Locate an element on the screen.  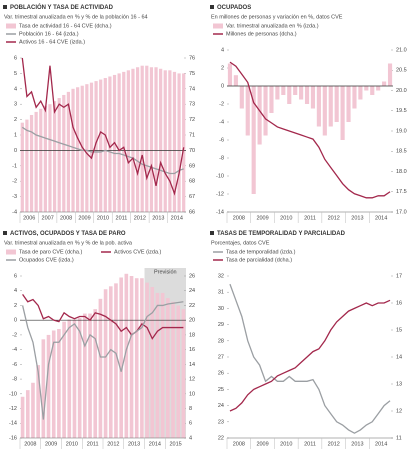
legend-label: Población 16 - 64 (izda.) is located at coordinates (49, 34).